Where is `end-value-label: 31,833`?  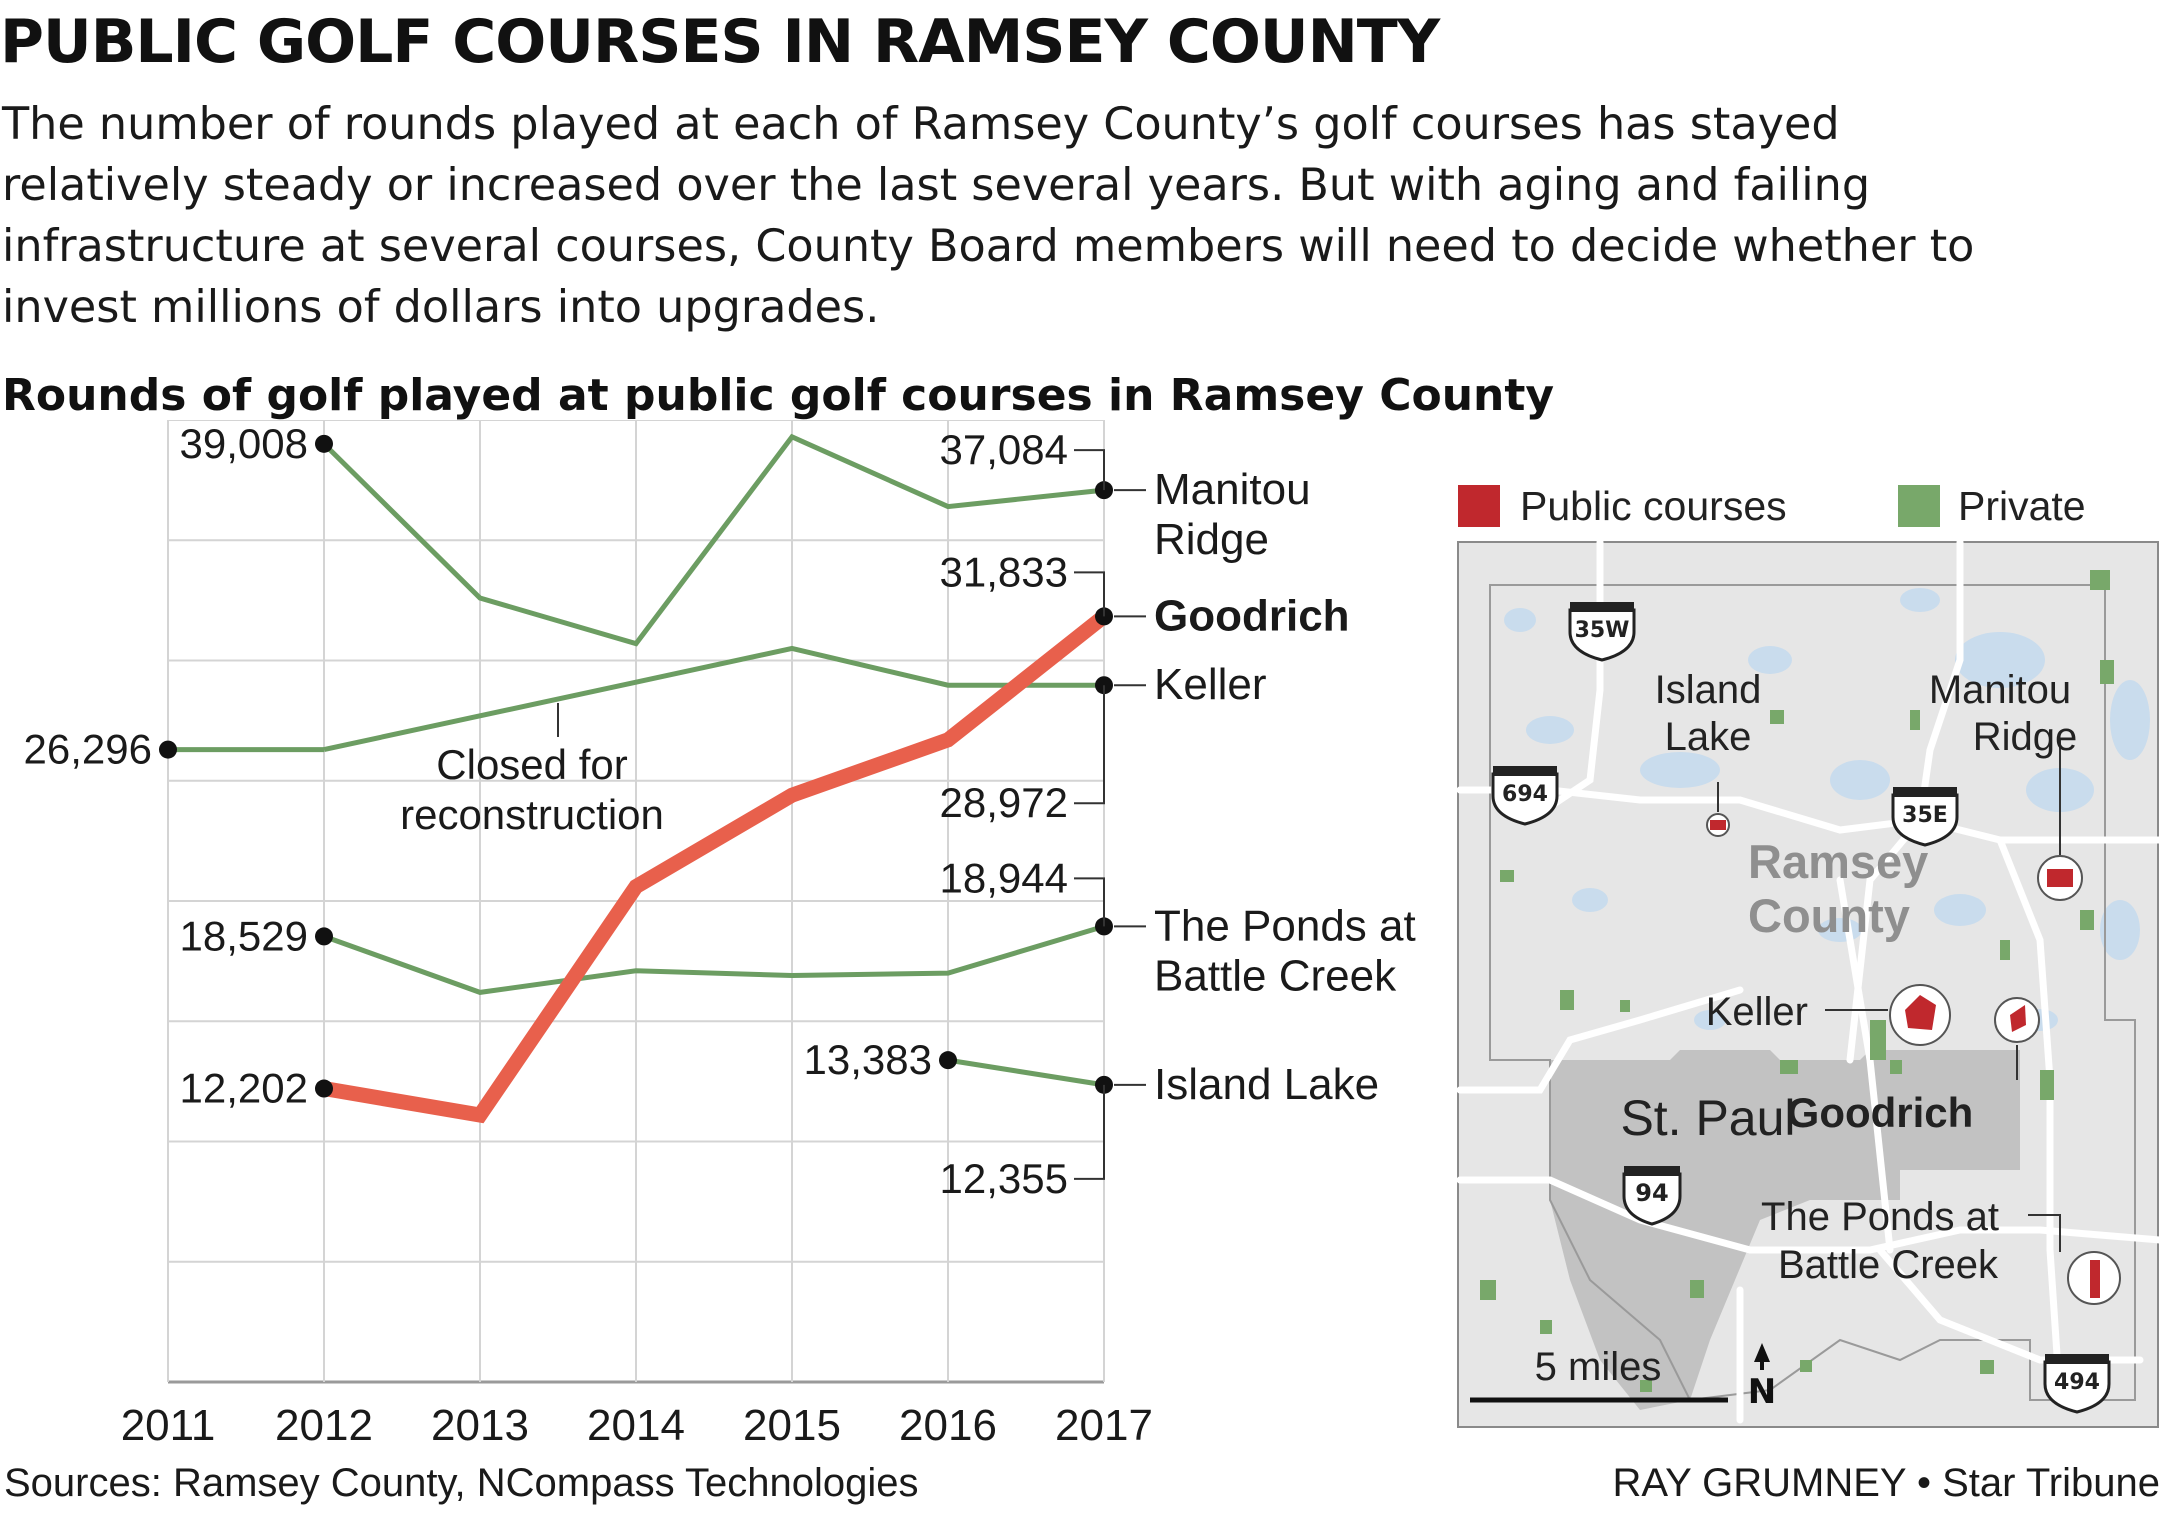
end-value-label: 31,833 is located at coordinates (1004, 571).